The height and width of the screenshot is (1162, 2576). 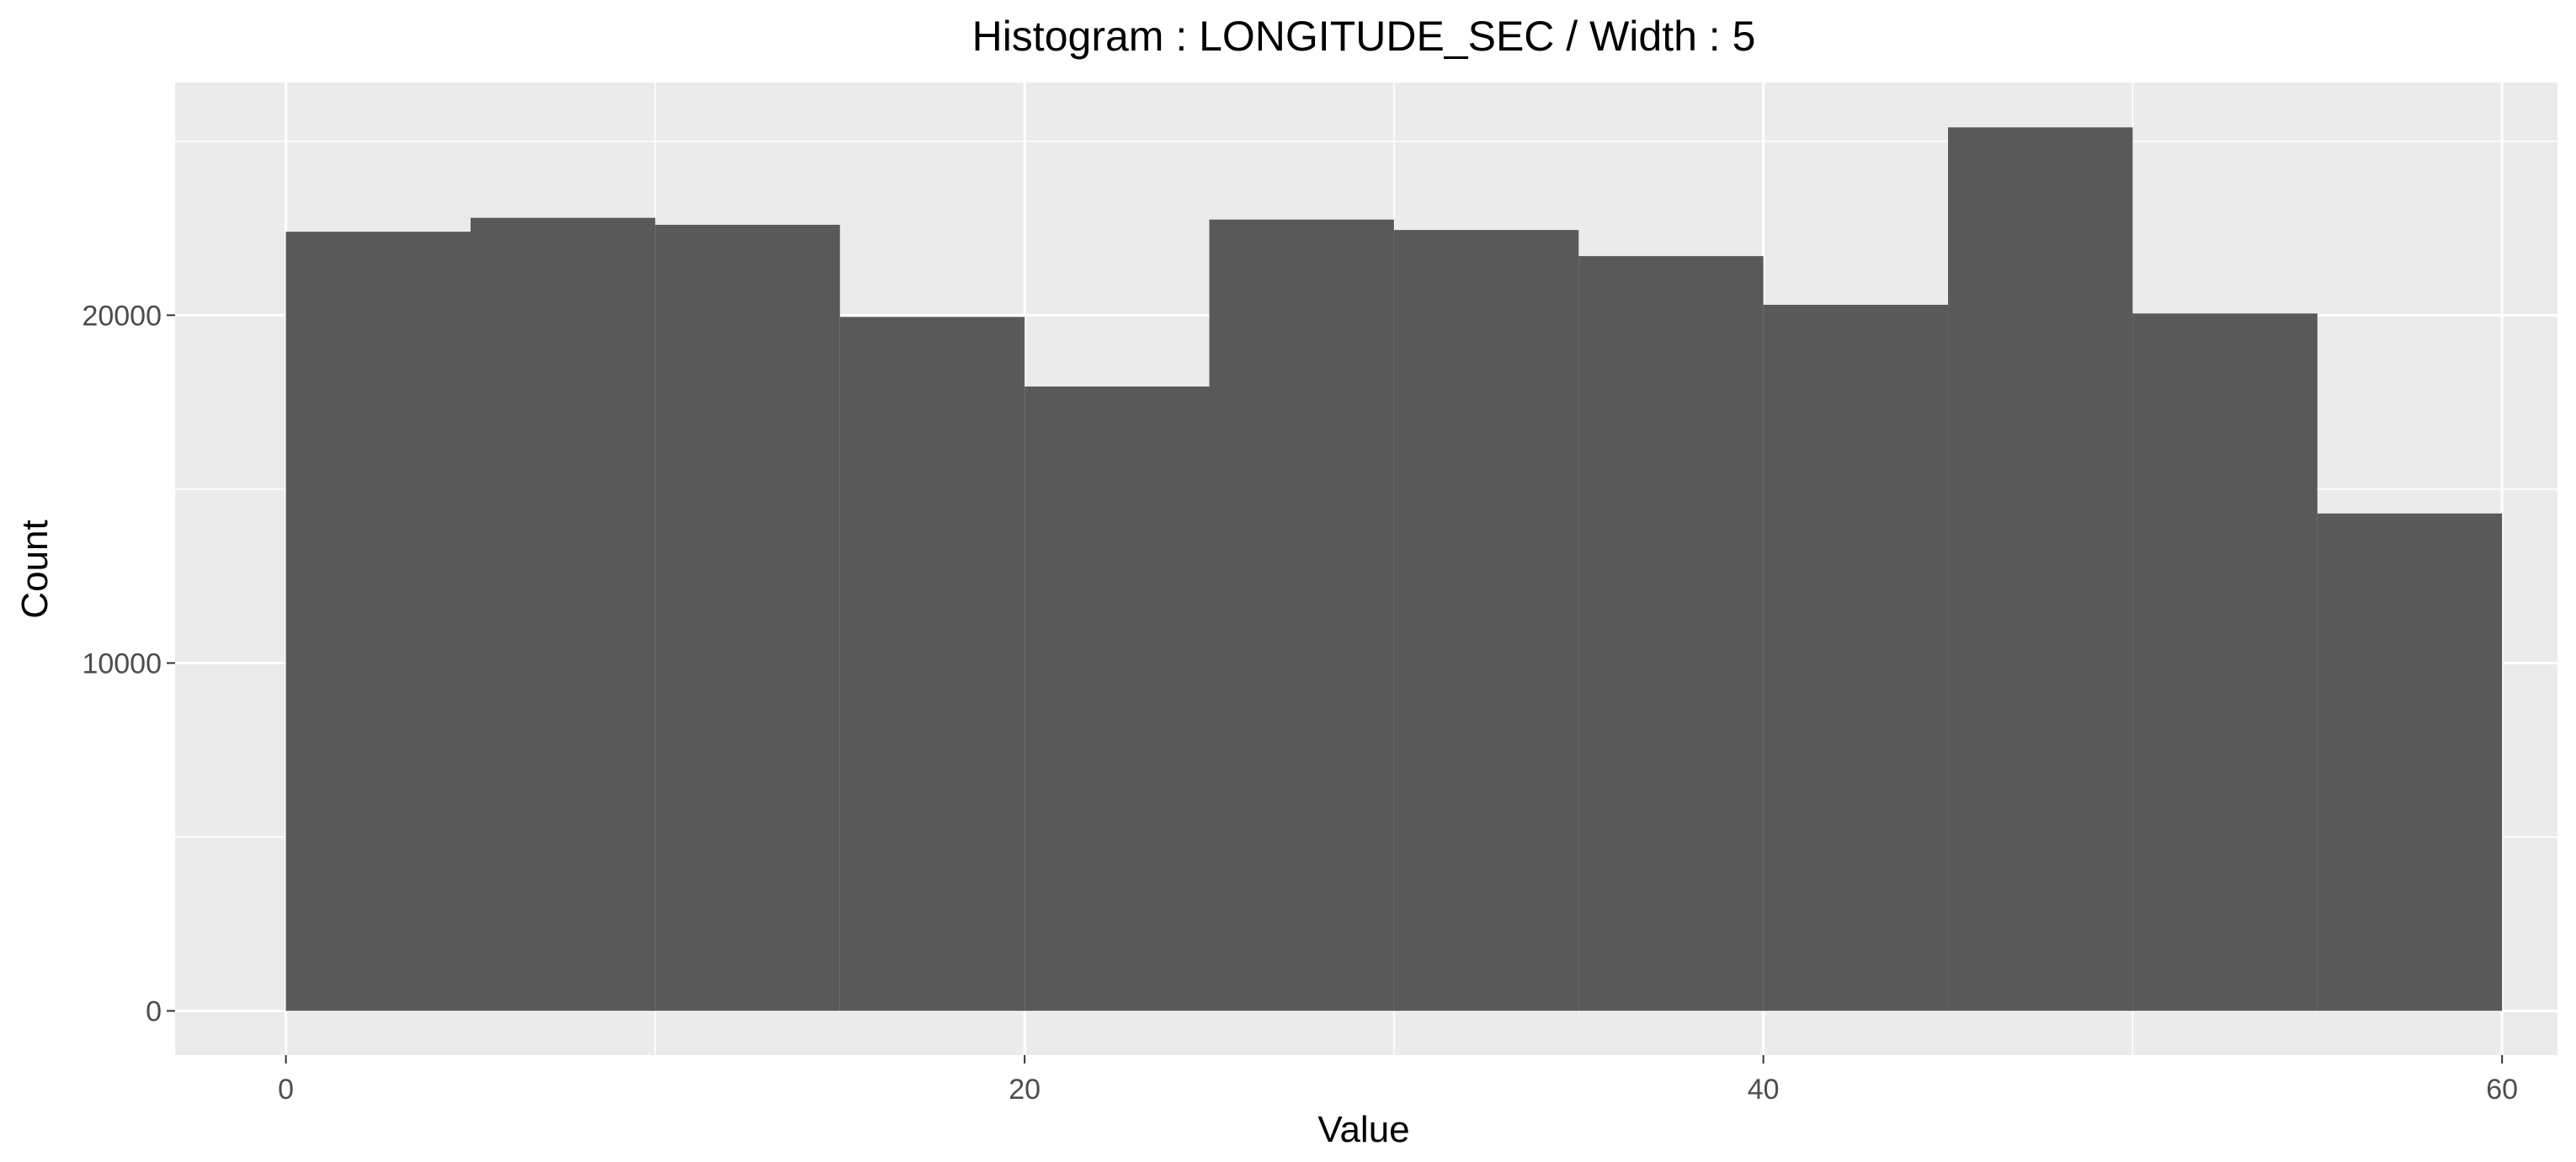 What do you see at coordinates (154, 1012) in the screenshot?
I see `y-tick-label: 0` at bounding box center [154, 1012].